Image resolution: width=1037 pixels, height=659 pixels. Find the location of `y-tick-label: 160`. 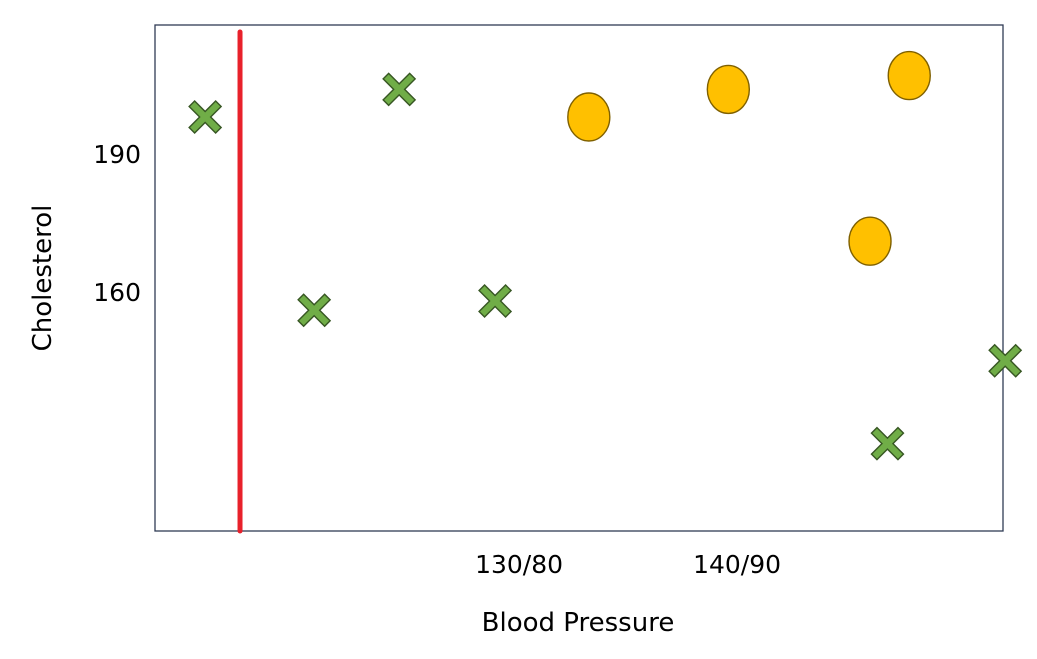

y-tick-label: 160 is located at coordinates (117, 292).